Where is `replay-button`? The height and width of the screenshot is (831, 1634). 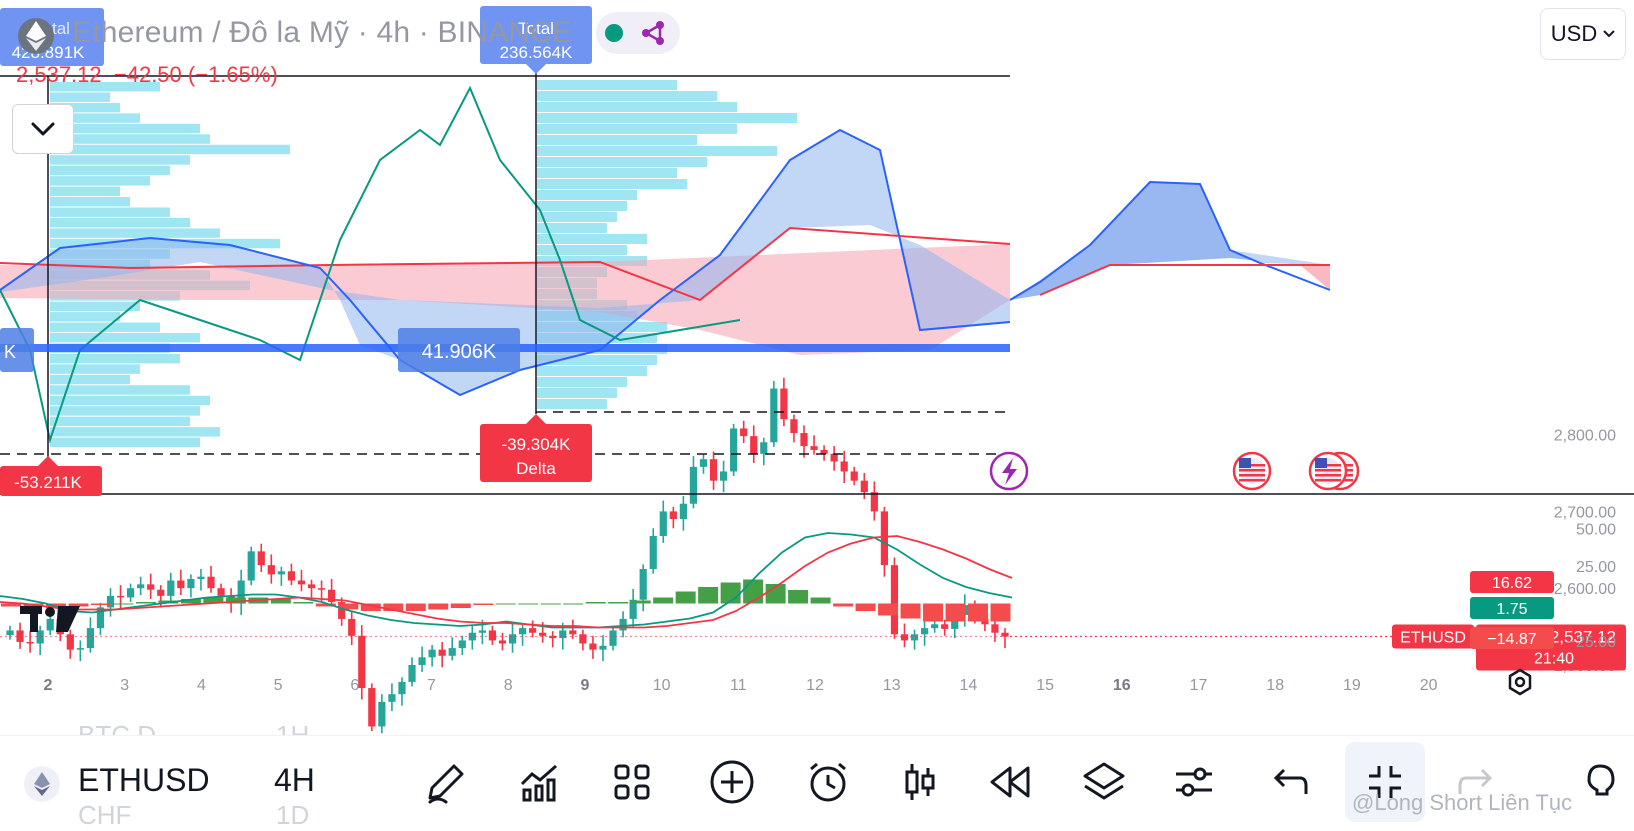 replay-button is located at coordinates (1010, 782).